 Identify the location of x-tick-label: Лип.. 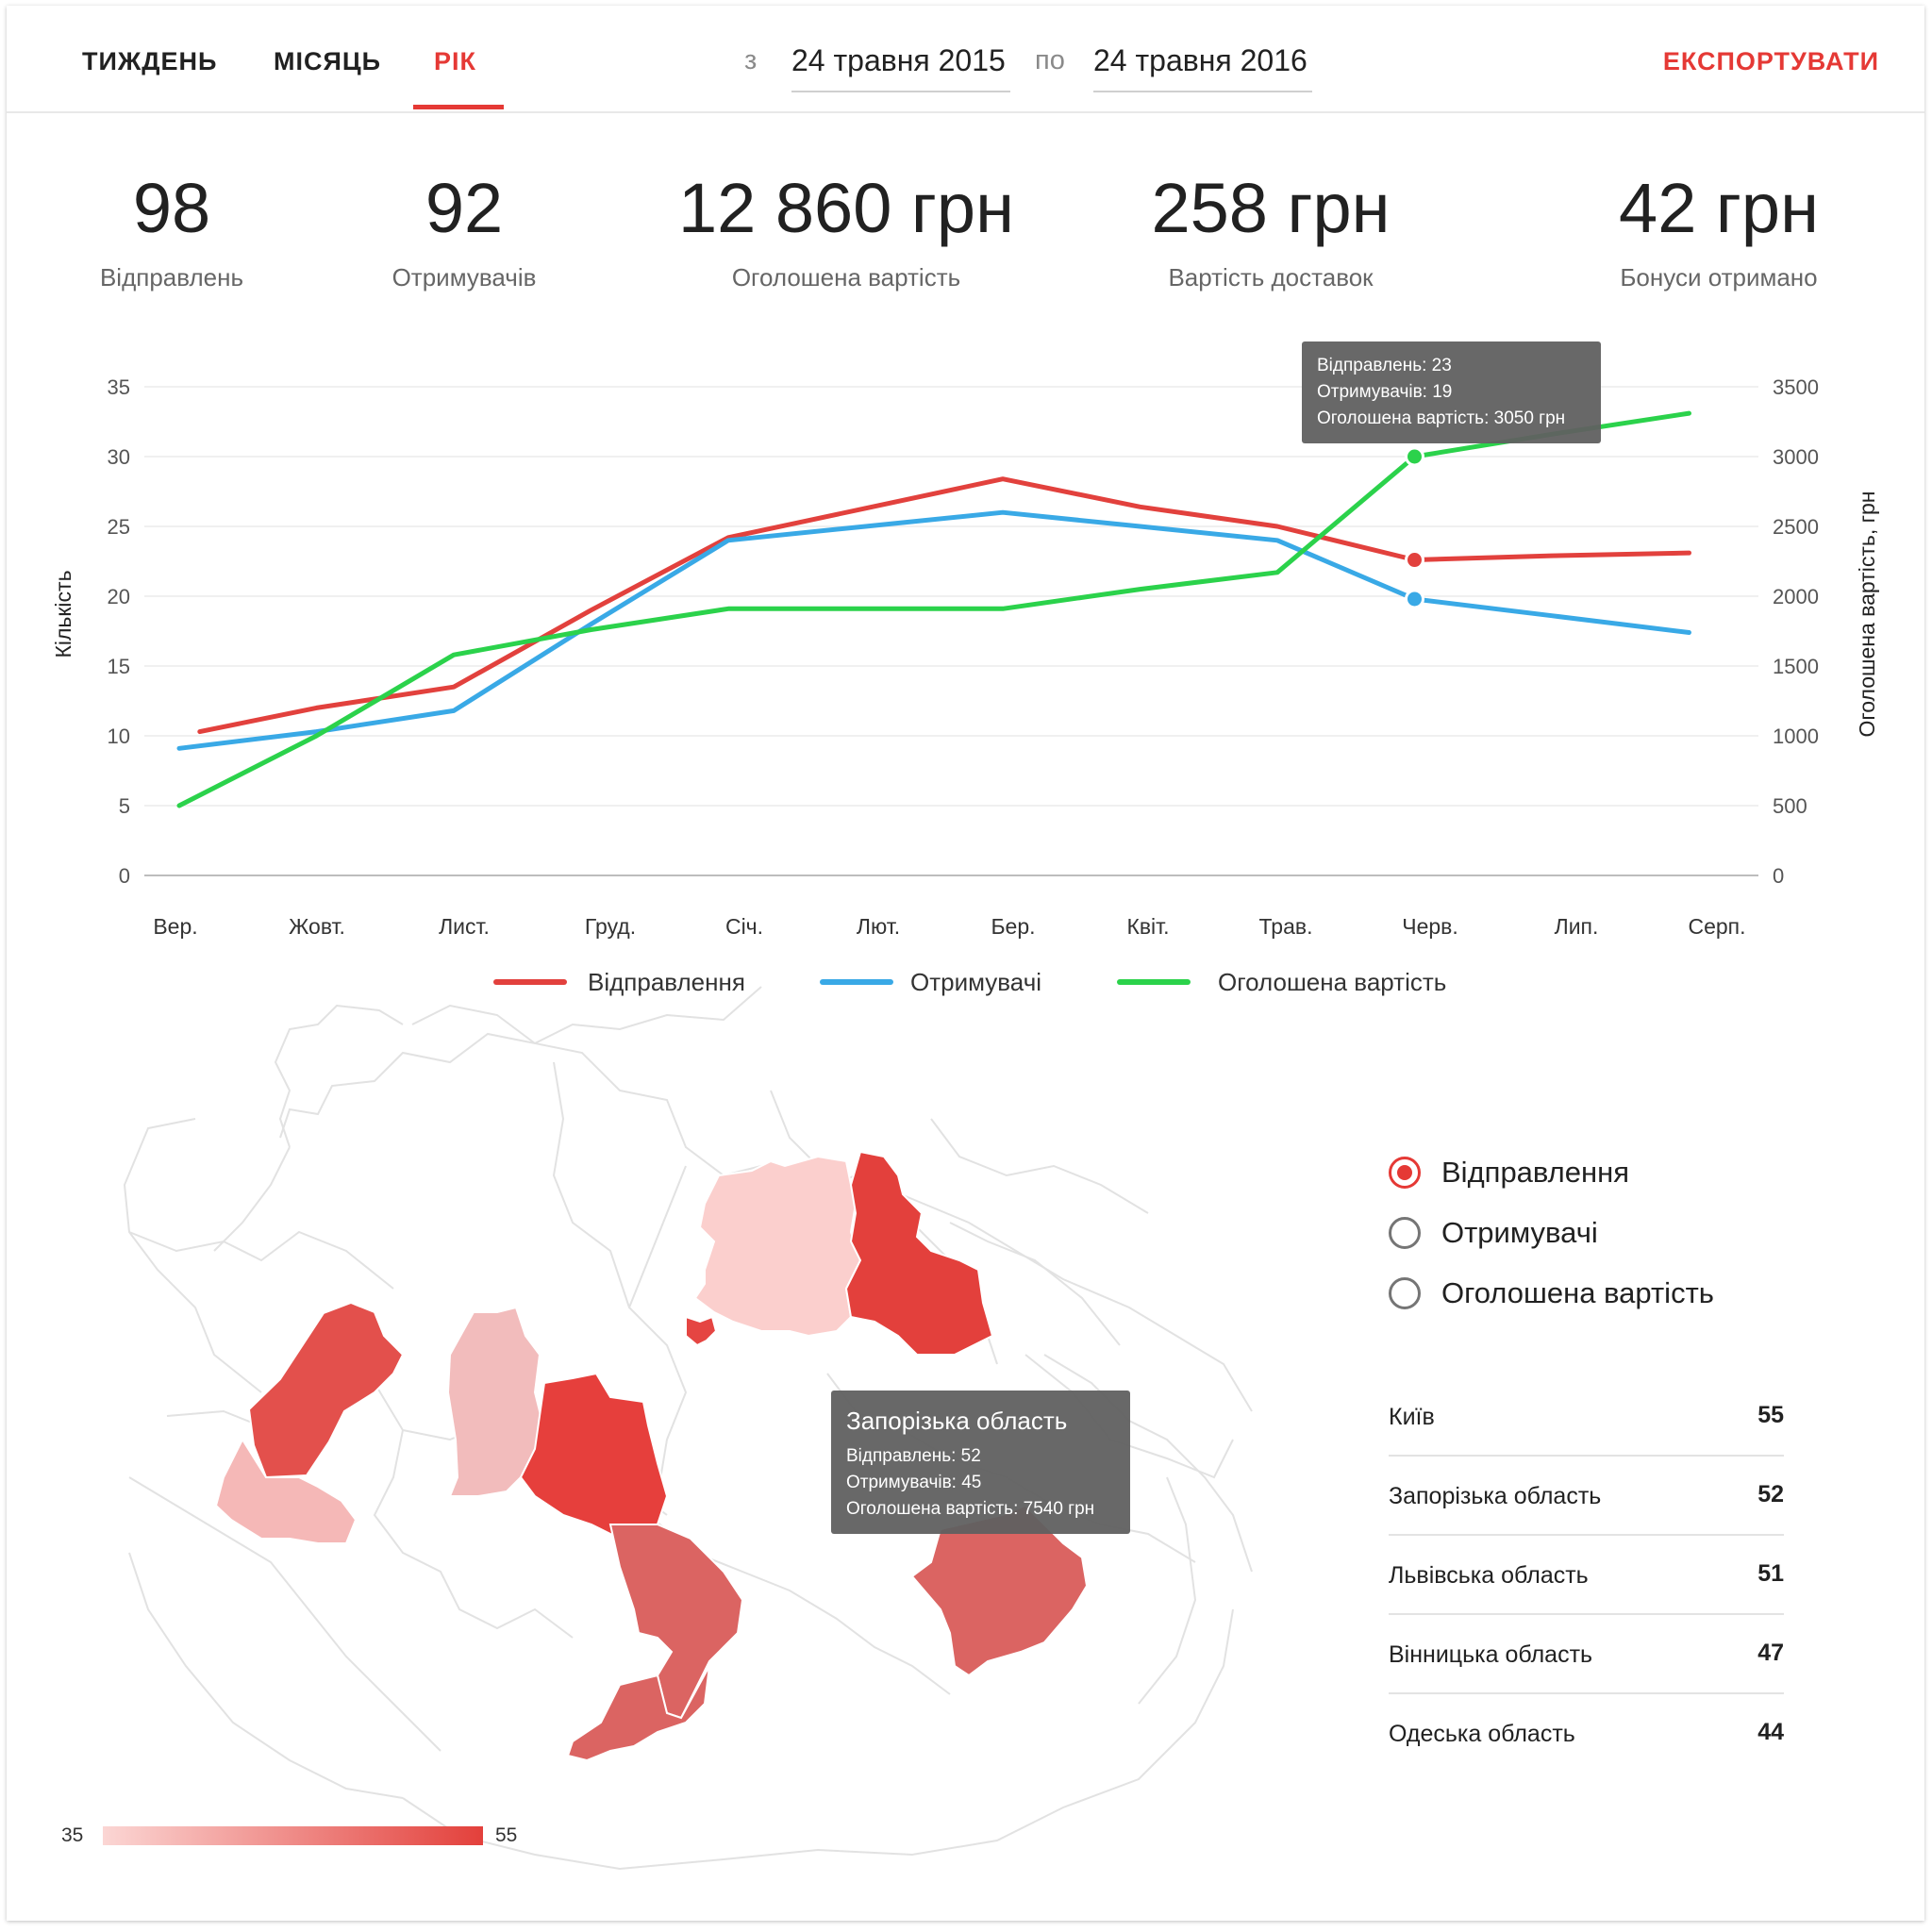
(1577, 926).